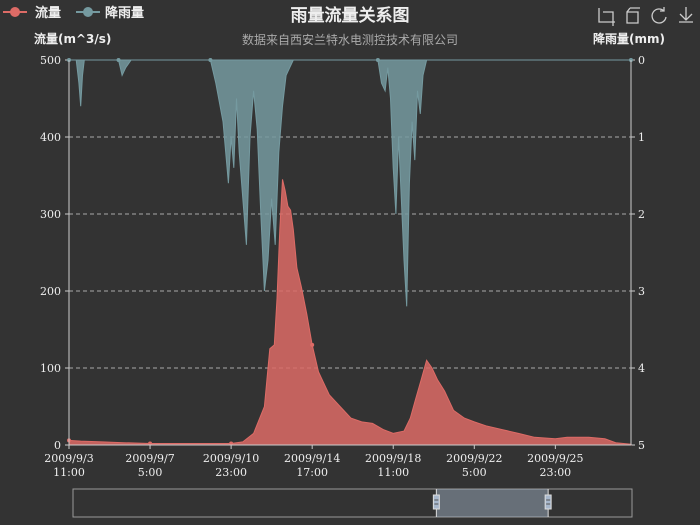 The height and width of the screenshot is (525, 700). I want to click on data-zoom-handle-left, so click(436, 503).